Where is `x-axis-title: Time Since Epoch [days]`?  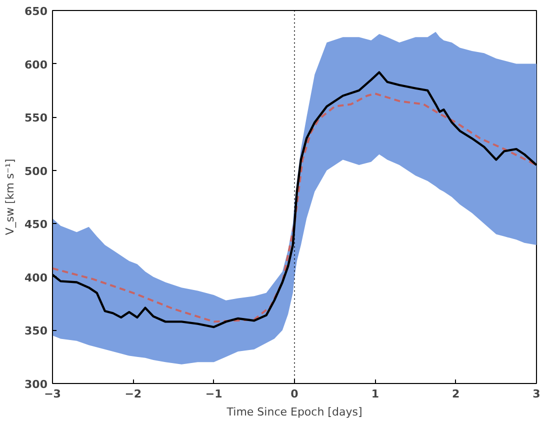 x-axis-title: Time Since Epoch [days] is located at coordinates (294, 412).